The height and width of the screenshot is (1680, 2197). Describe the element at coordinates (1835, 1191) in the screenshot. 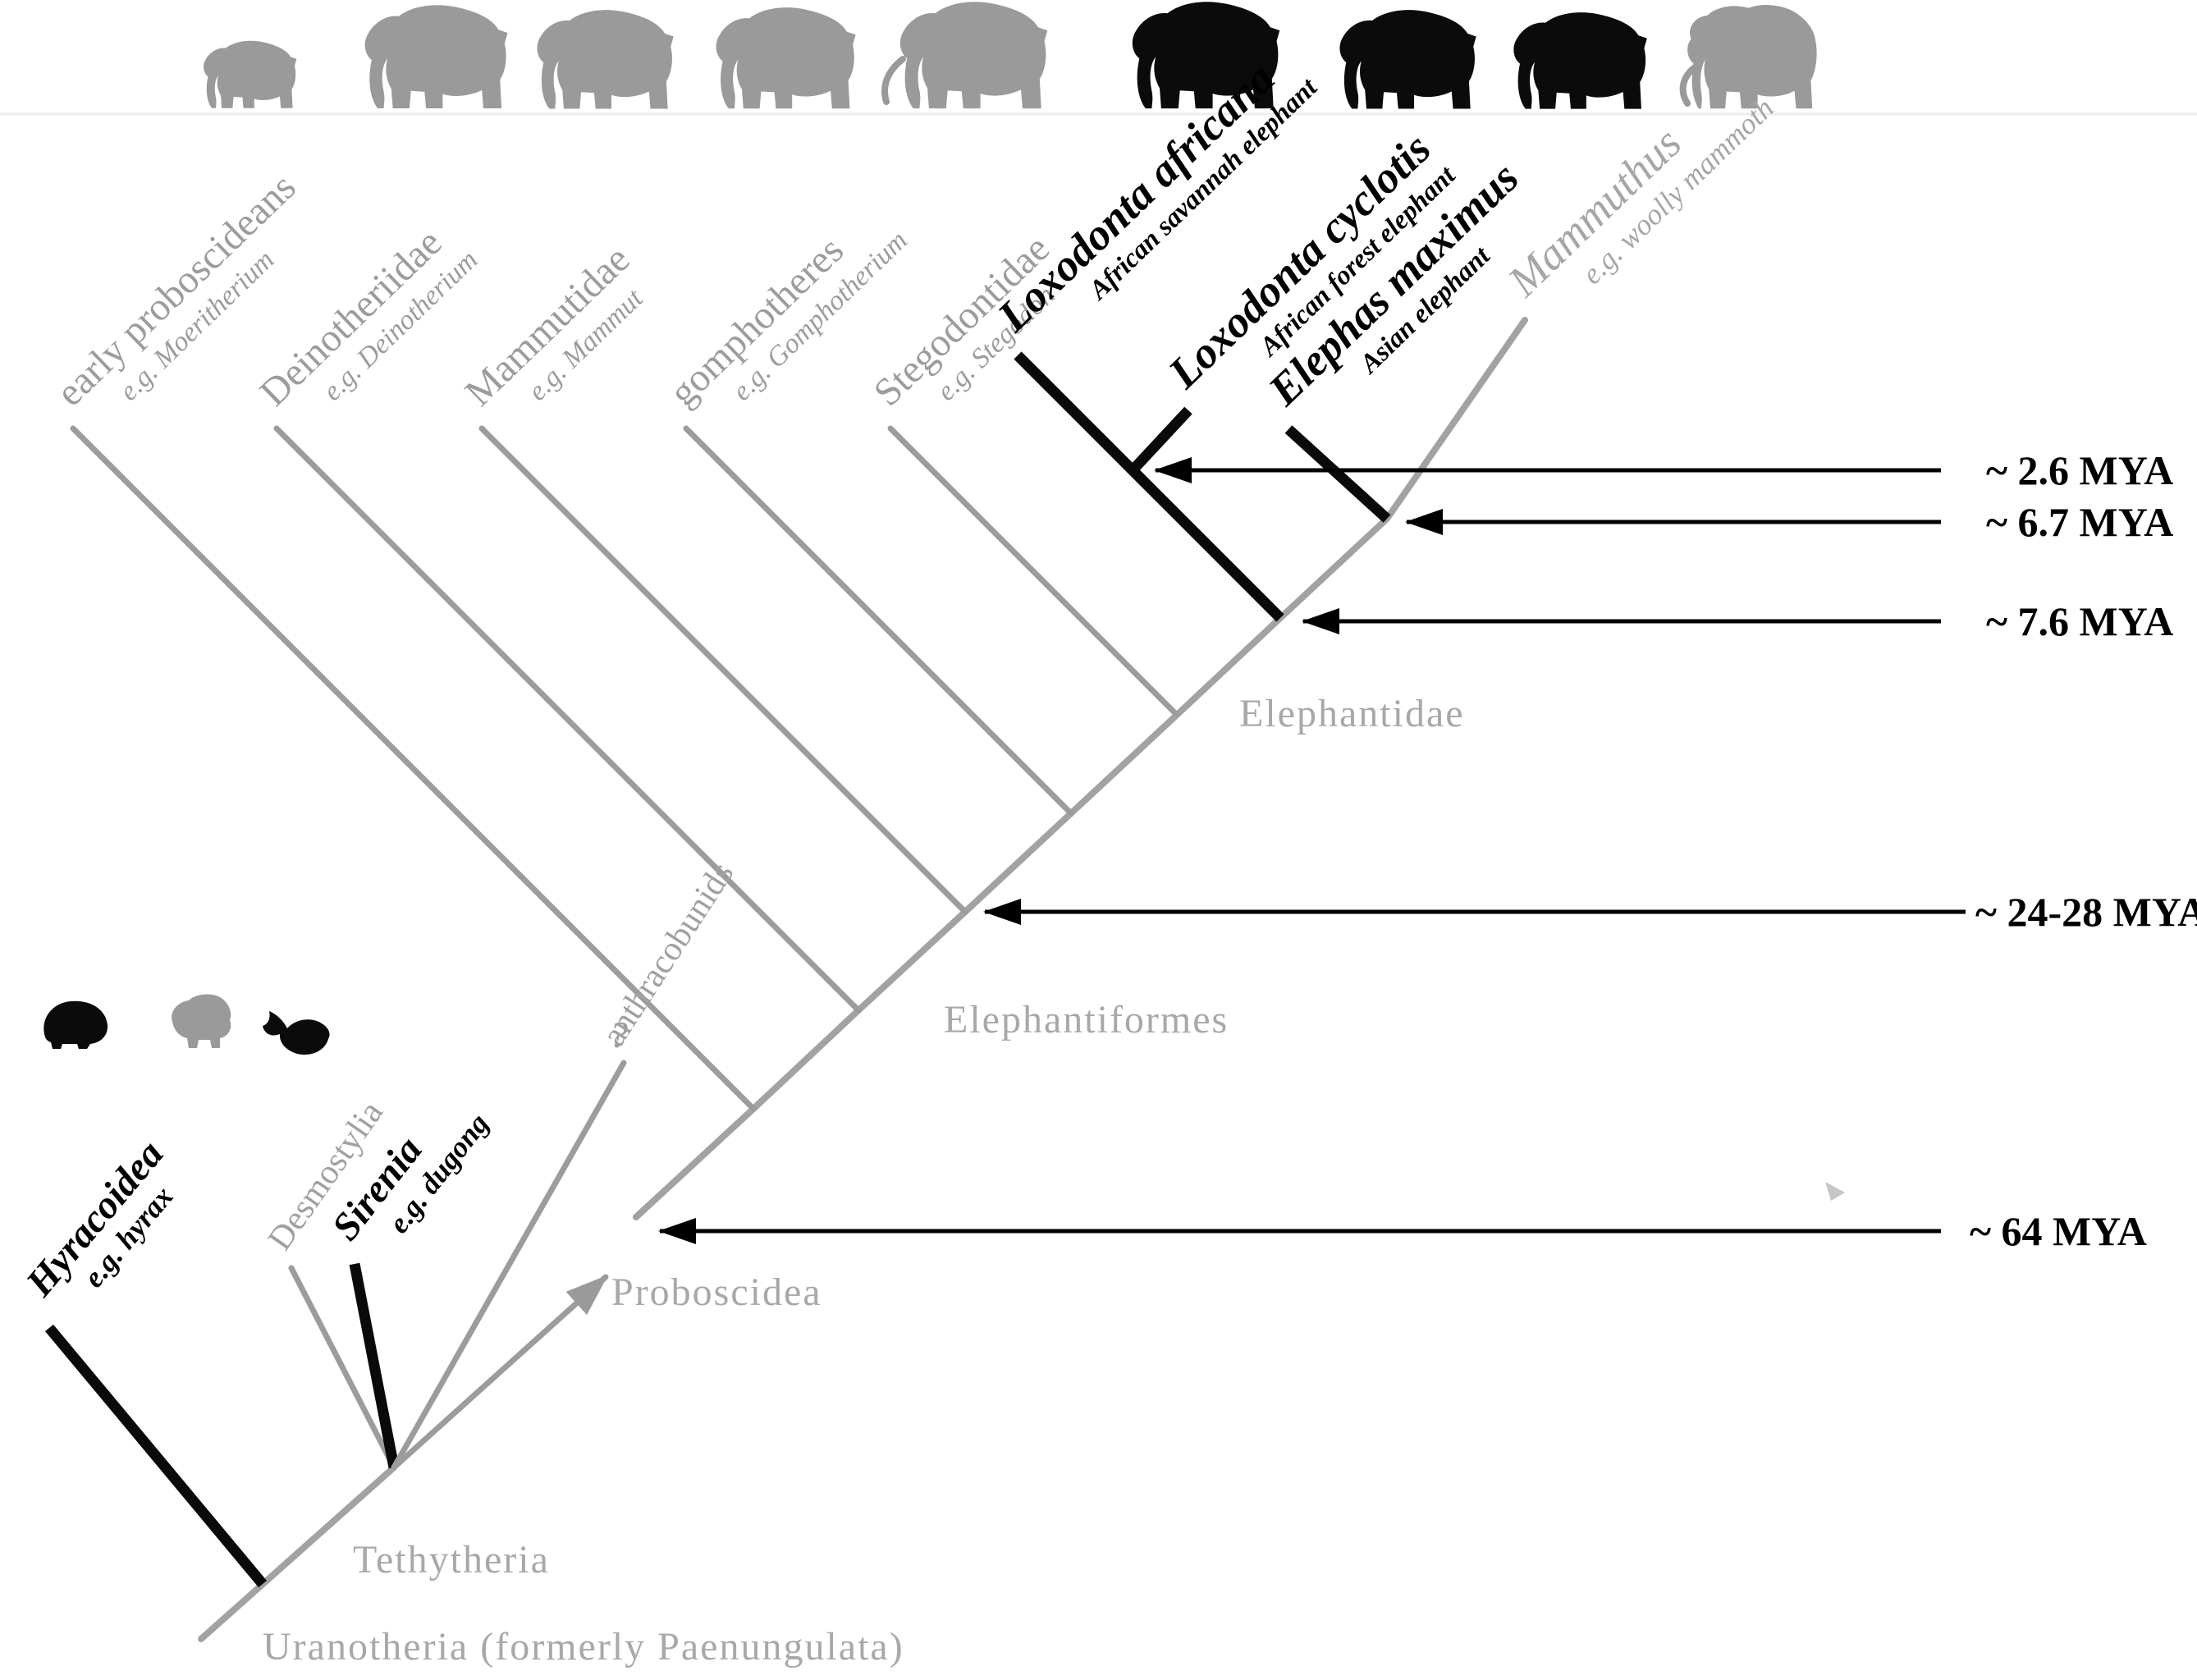

I see `stray-mark` at that location.